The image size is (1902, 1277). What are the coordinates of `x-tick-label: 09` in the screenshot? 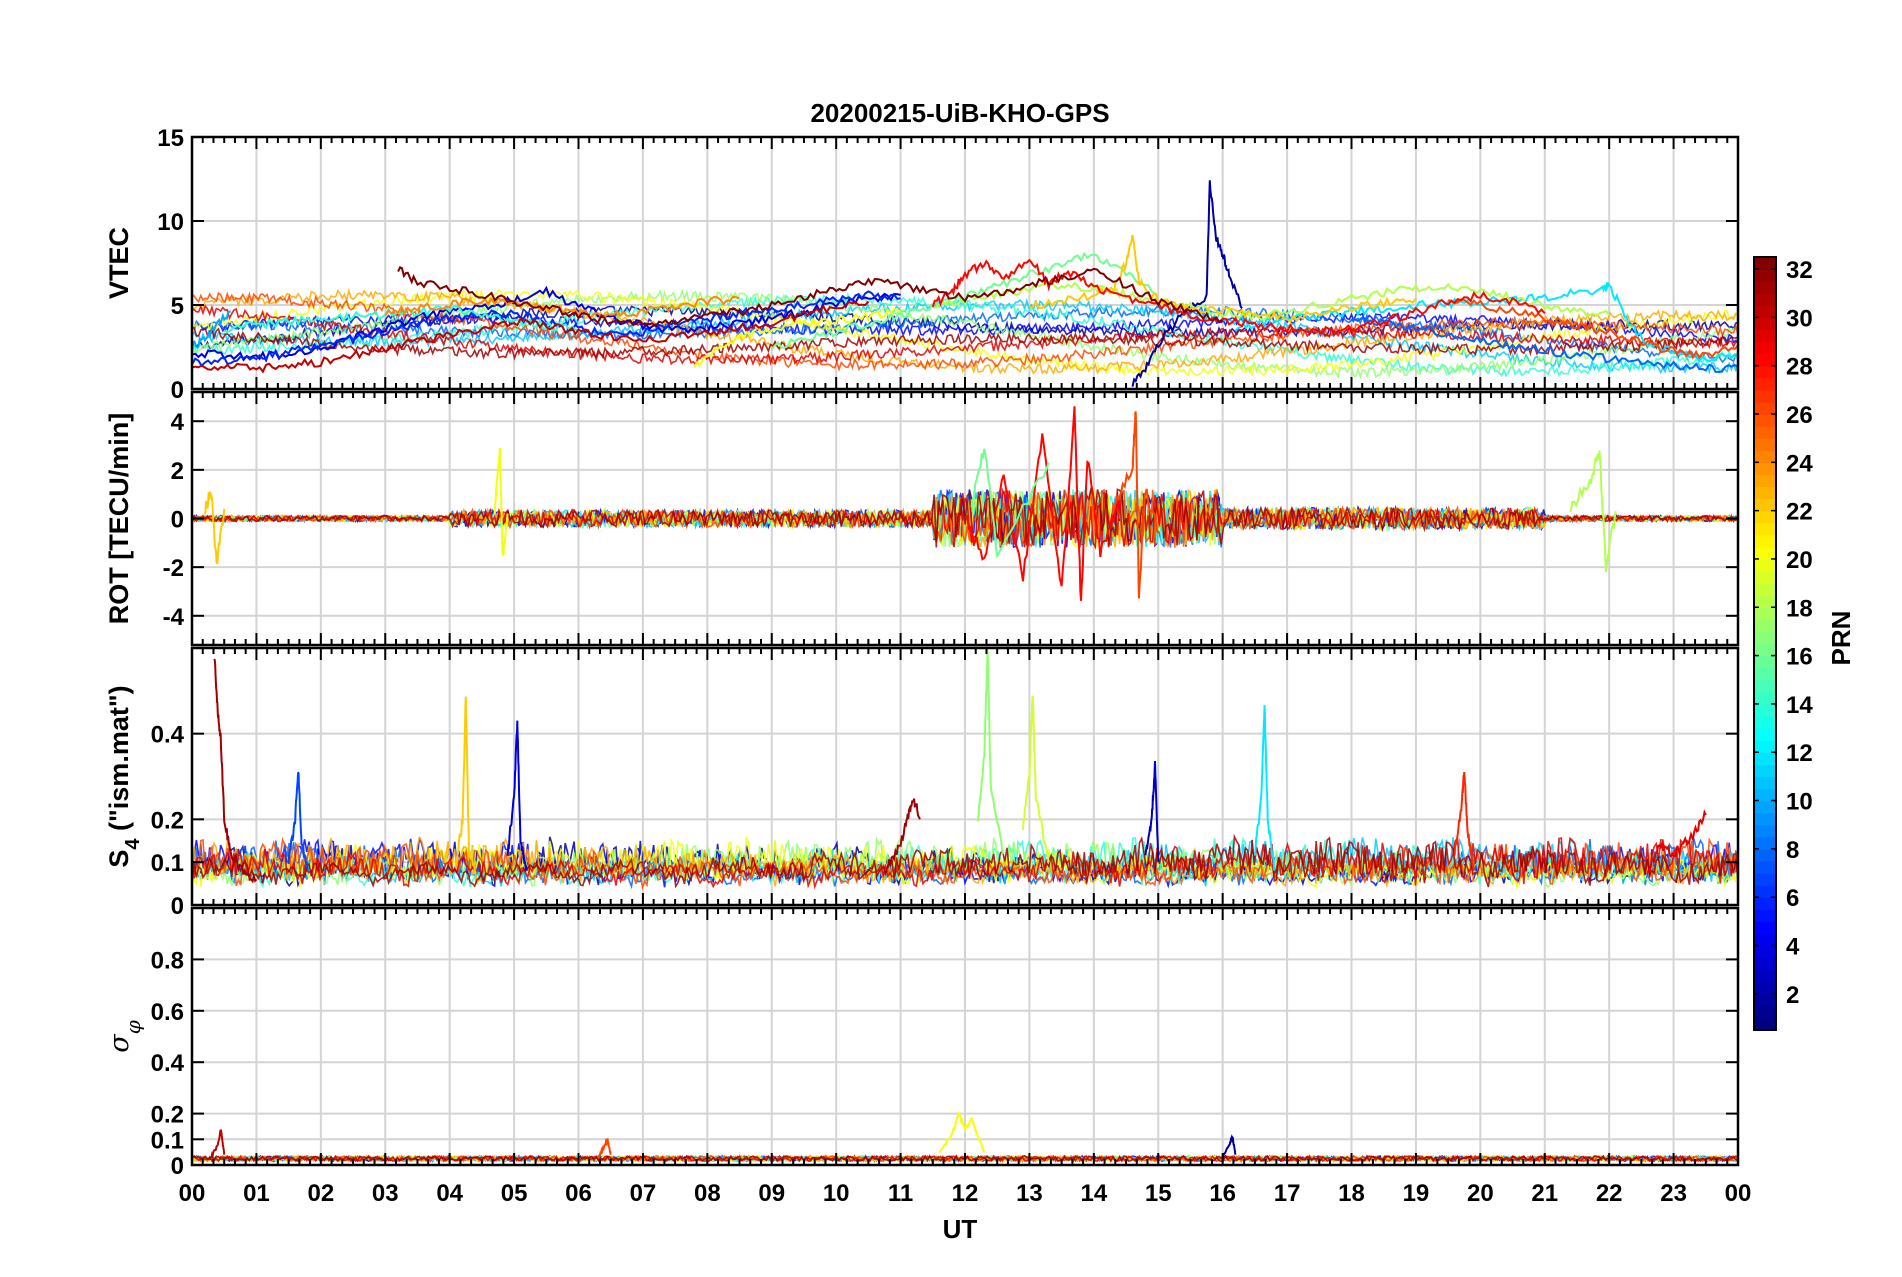 It's located at (771, 1193).